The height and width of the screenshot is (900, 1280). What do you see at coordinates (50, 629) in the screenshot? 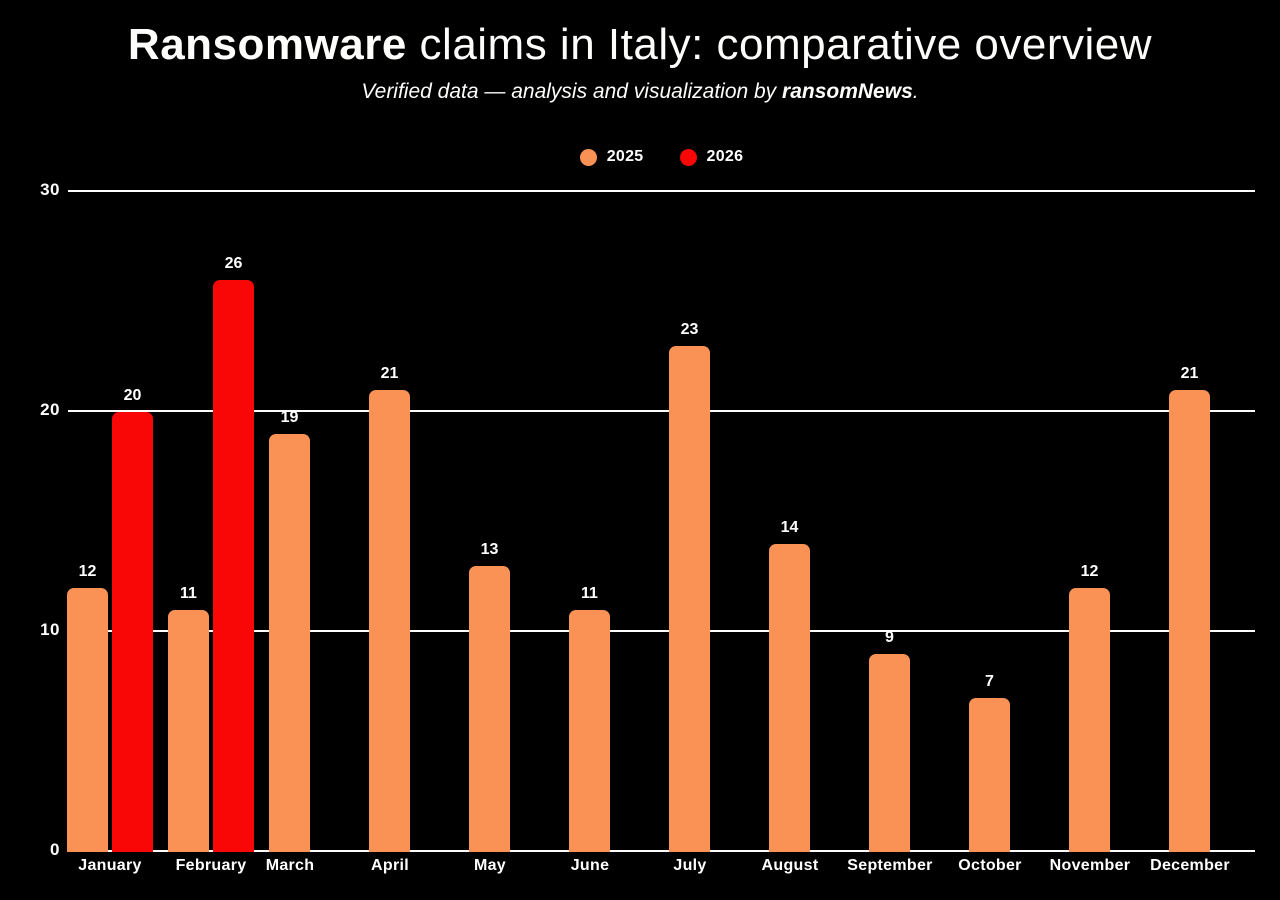
I see `y-axis-tick-label-10: 10` at bounding box center [50, 629].